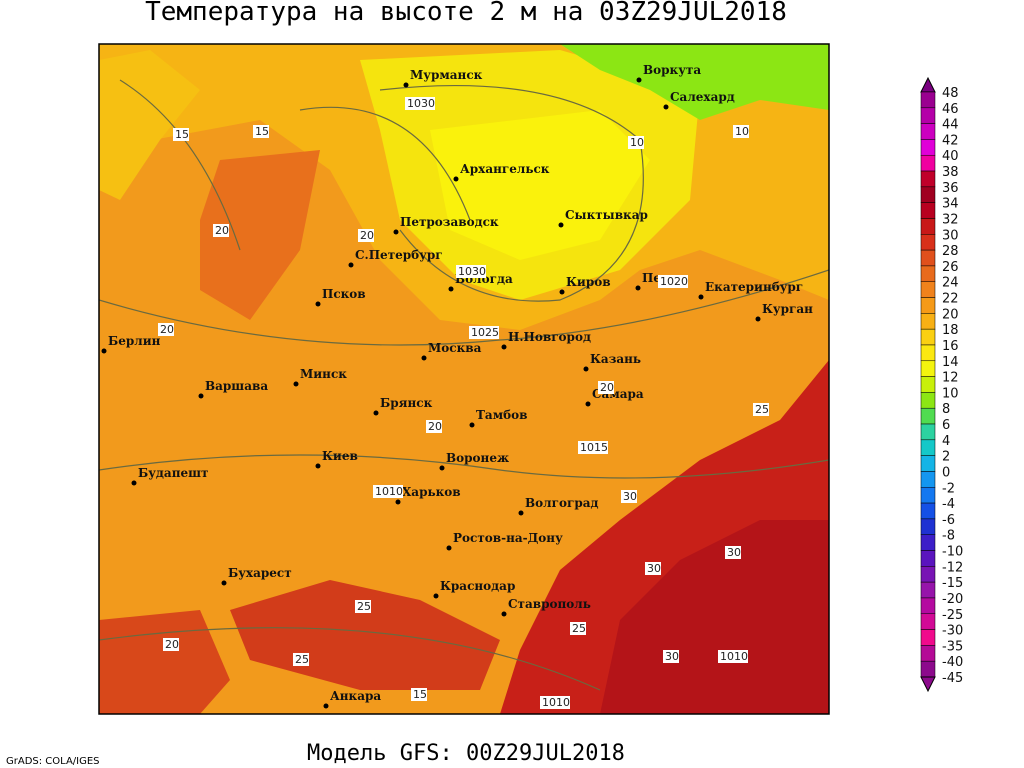 The width and height of the screenshot is (1024, 768). I want to click on legend-label: 2, so click(946, 457).